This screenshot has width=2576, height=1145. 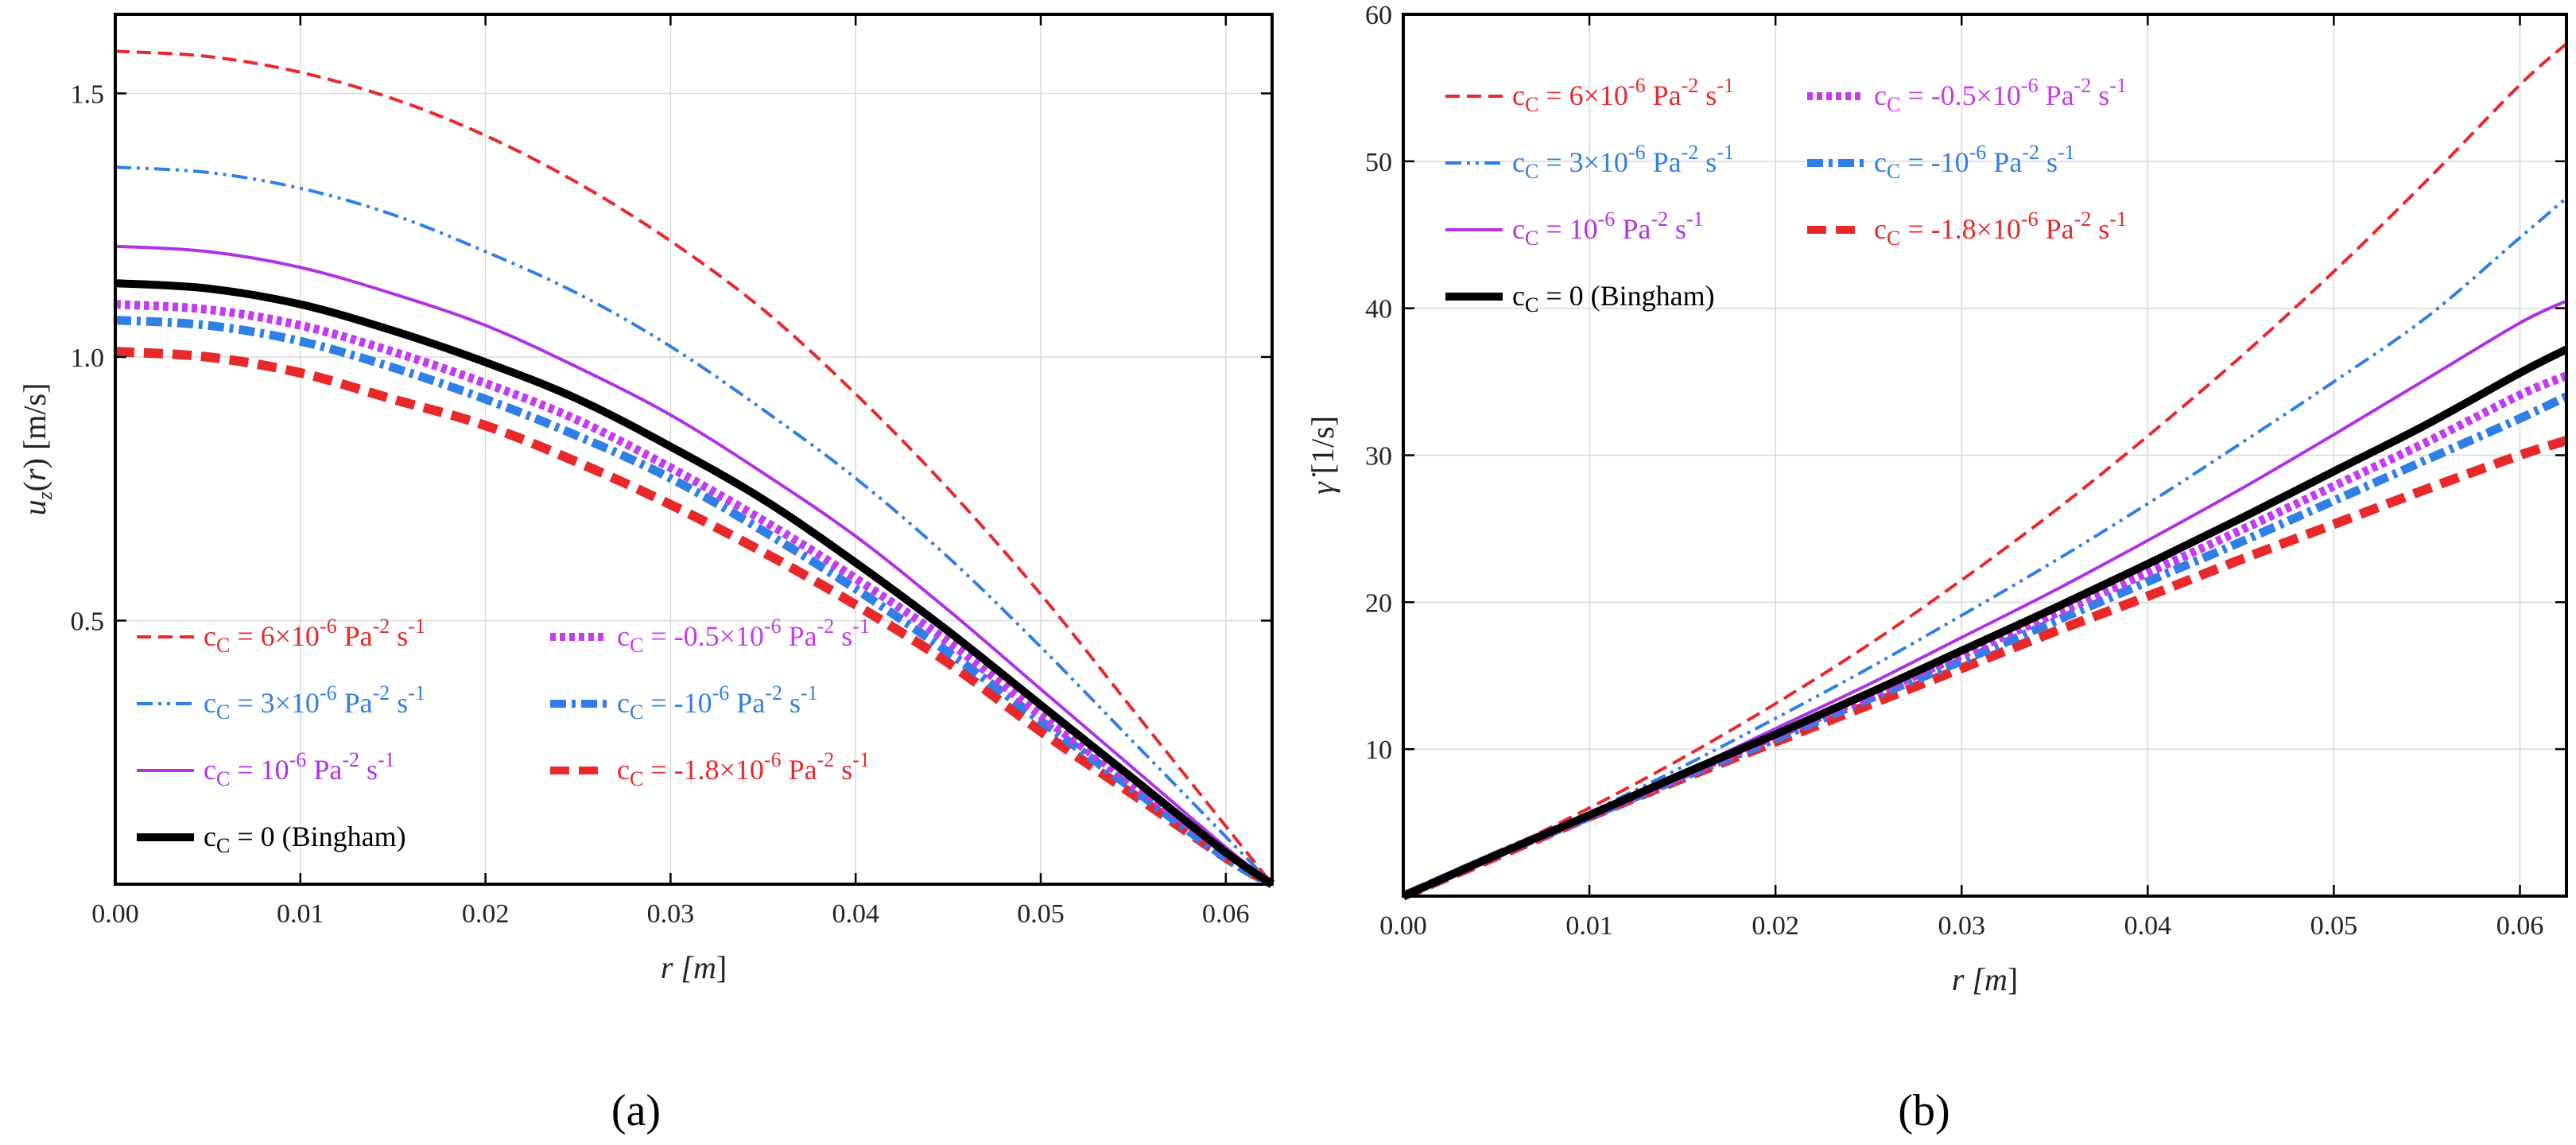 I want to click on panel-b-y-axis-label: γ̇ [1/s], so click(x=1323, y=455).